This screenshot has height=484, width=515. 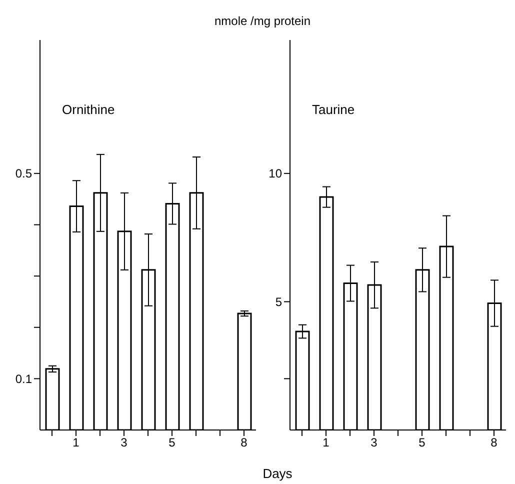 I want to click on y-axis-title: nmole /mg protein, so click(x=262, y=21).